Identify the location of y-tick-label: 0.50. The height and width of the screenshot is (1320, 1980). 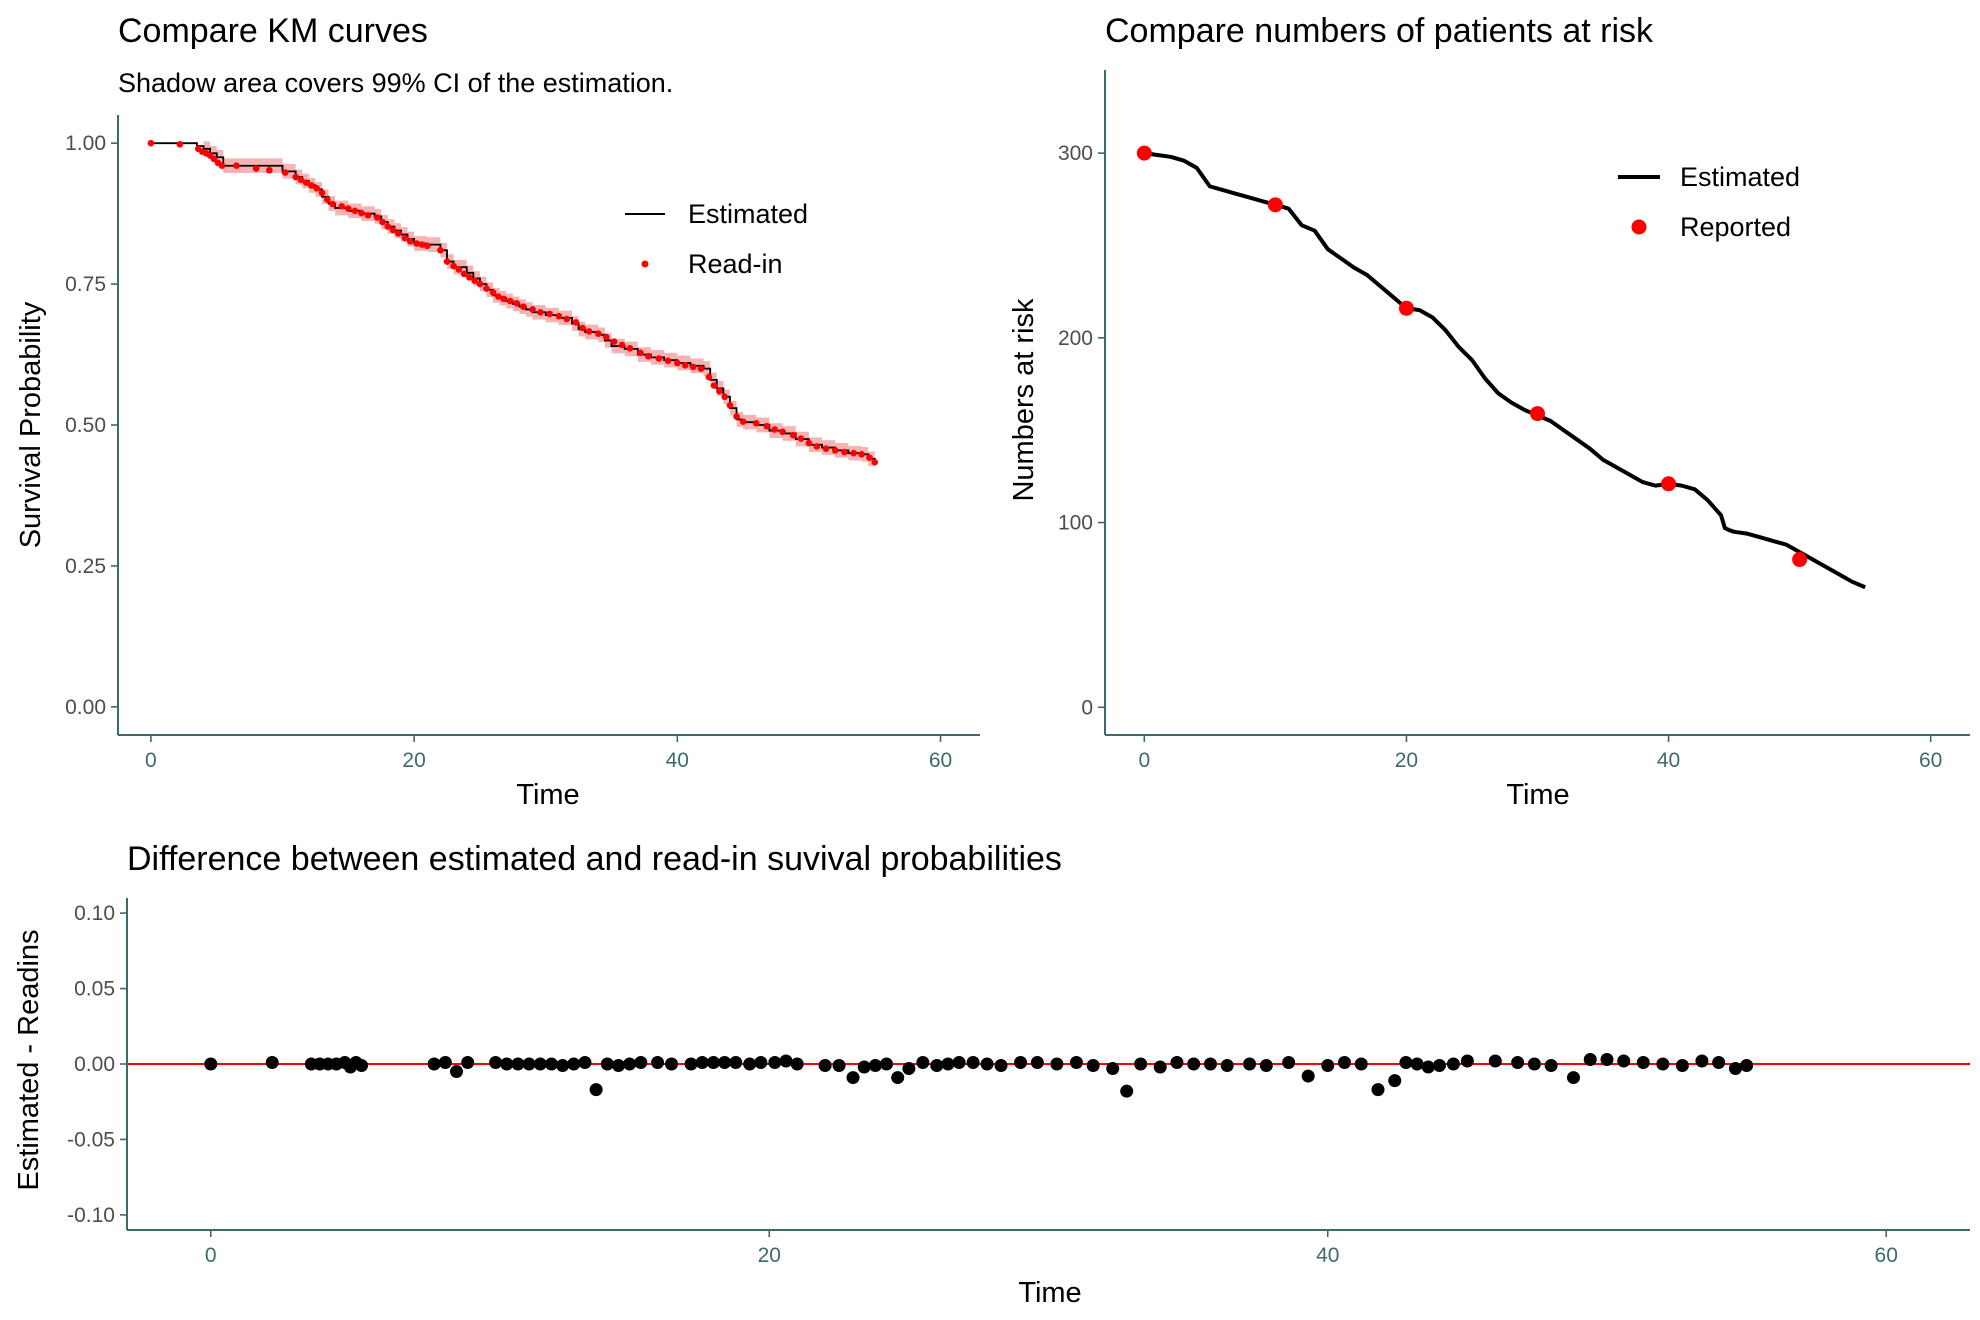
(85, 425).